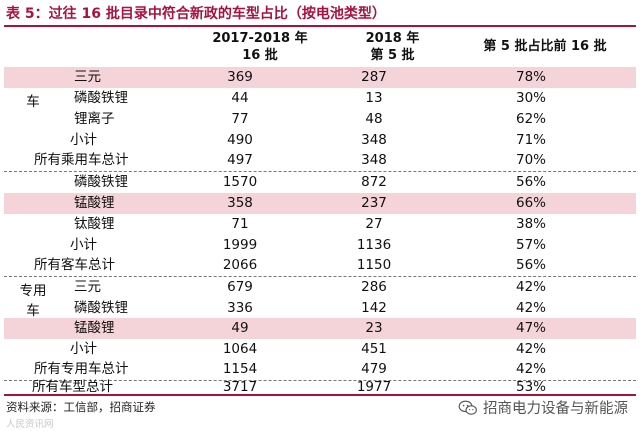 This screenshot has width=640, height=431. What do you see at coordinates (374, 349) in the screenshot?
I see `row-value-batch5: 451` at bounding box center [374, 349].